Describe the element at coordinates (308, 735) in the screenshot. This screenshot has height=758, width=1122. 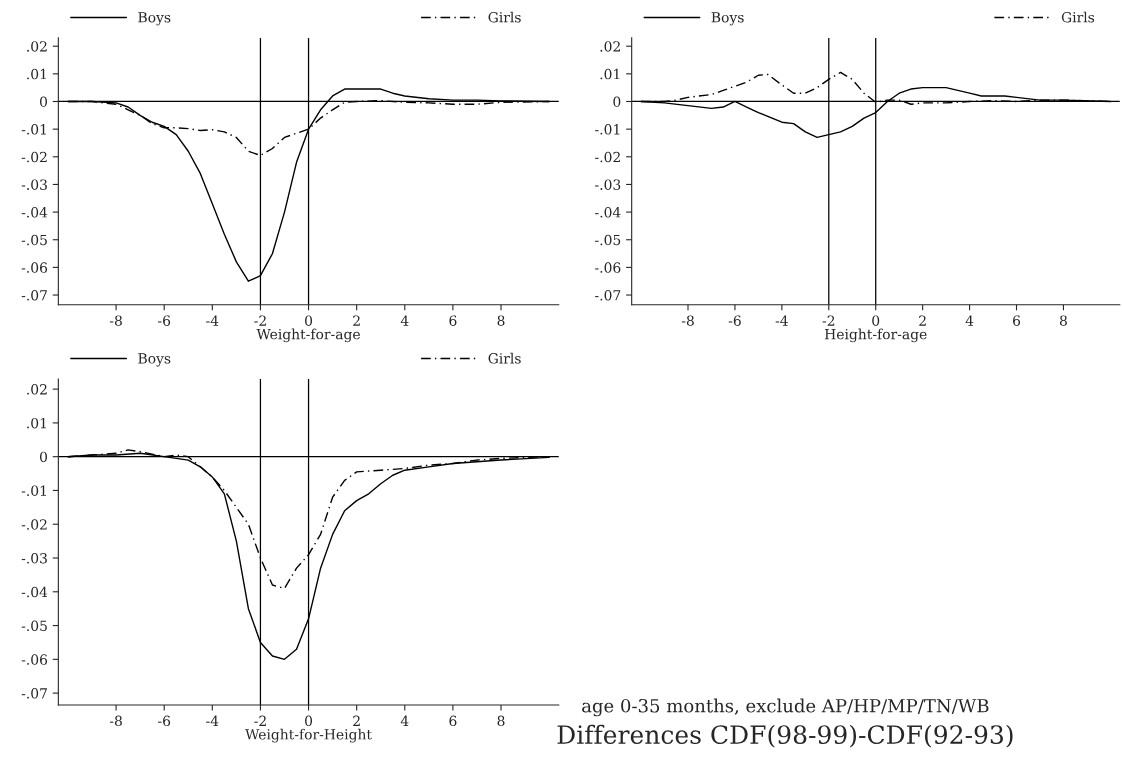
I see `x-axis-title: Weight-for-Height` at that location.